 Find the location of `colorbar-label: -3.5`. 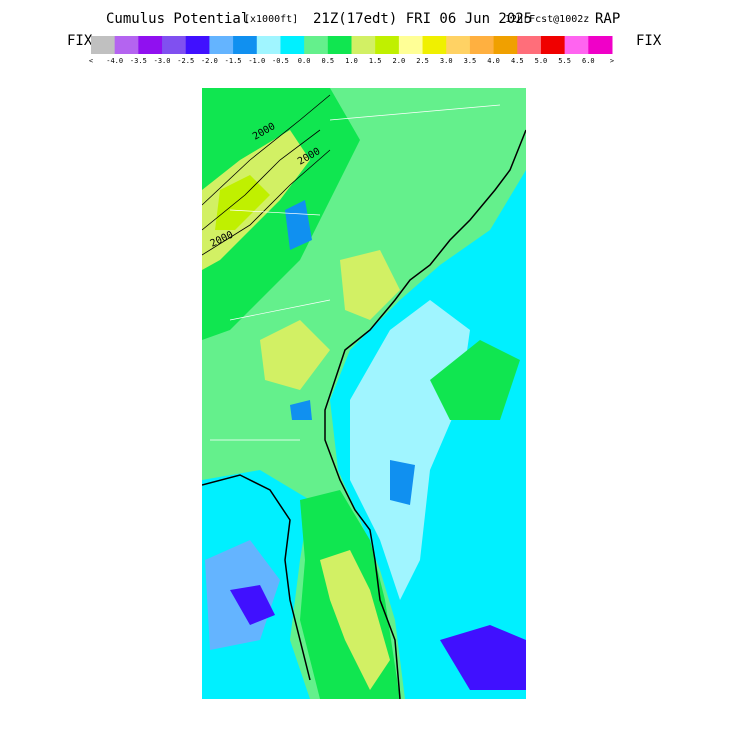

colorbar-label: -3.5 is located at coordinates (138, 61).